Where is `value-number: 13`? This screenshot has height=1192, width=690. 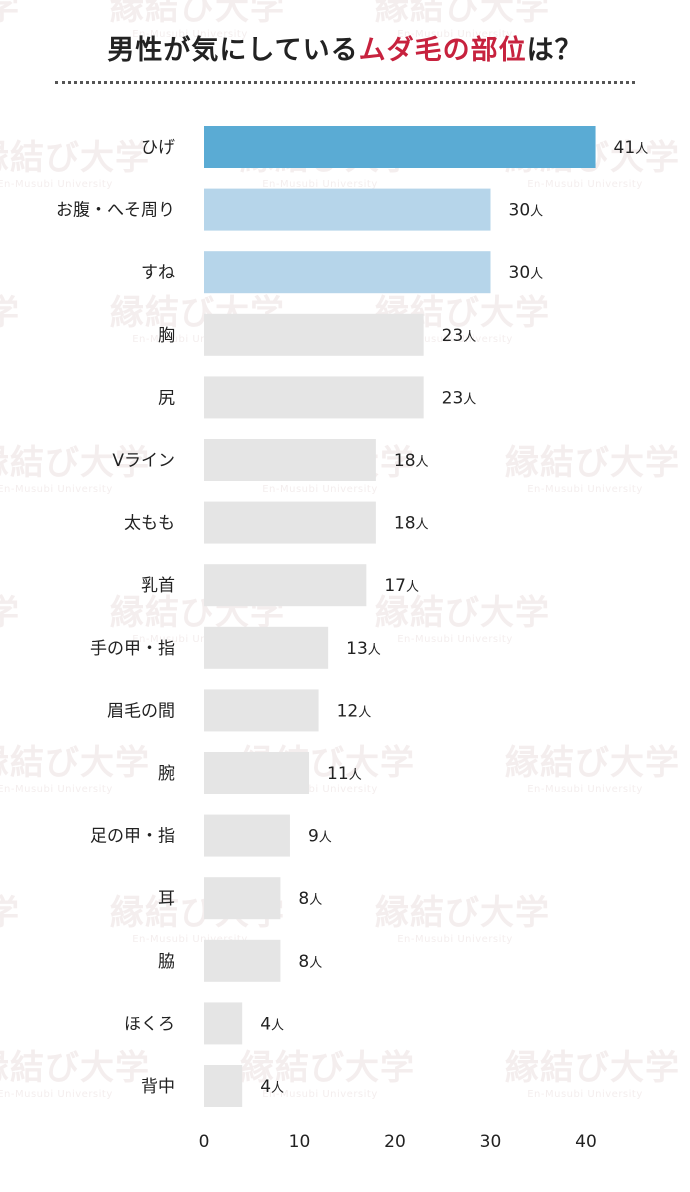 value-number: 13 is located at coordinates (357, 649).